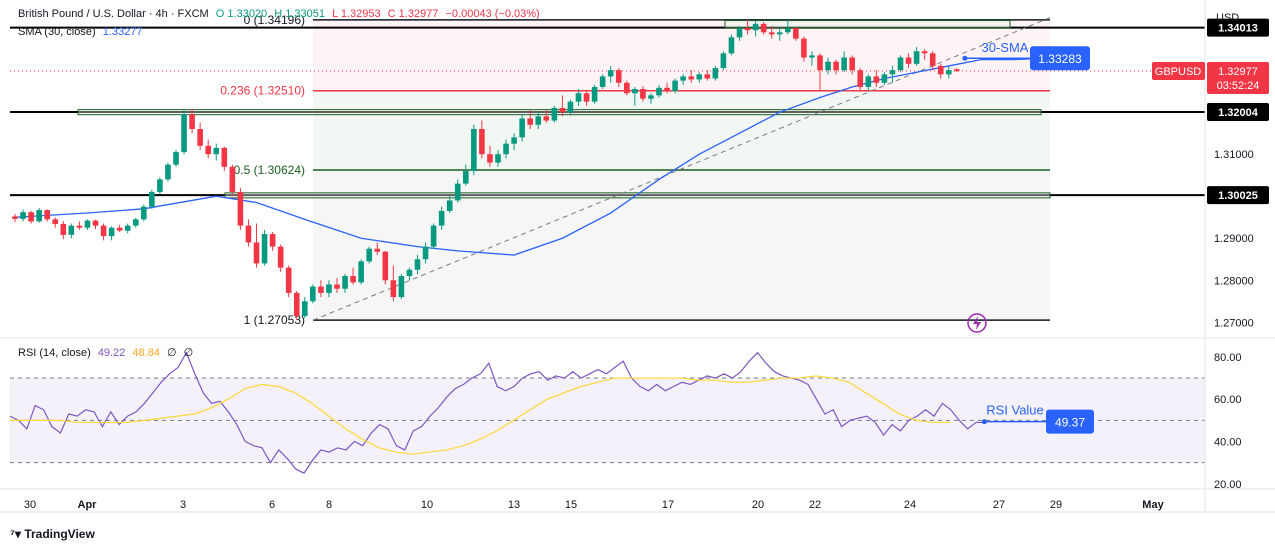 The image size is (1275, 552). Describe the element at coordinates (188, 353) in the screenshot. I see `rsi-legend-empty-2: ∅` at that location.